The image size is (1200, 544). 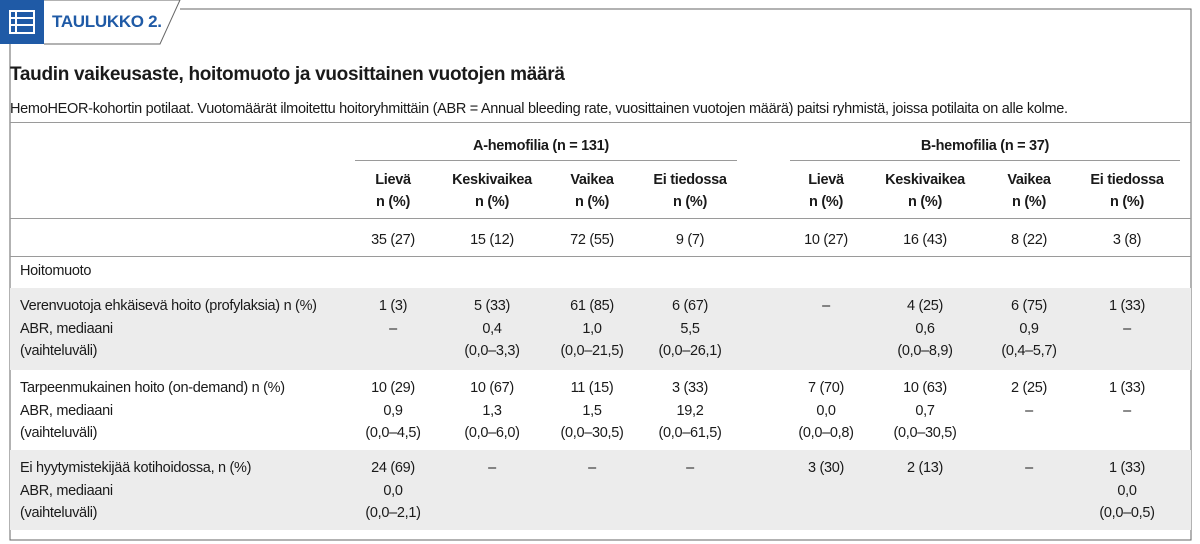 What do you see at coordinates (1127, 513) in the screenshot?
I see `cell: (0,0–0,5)` at bounding box center [1127, 513].